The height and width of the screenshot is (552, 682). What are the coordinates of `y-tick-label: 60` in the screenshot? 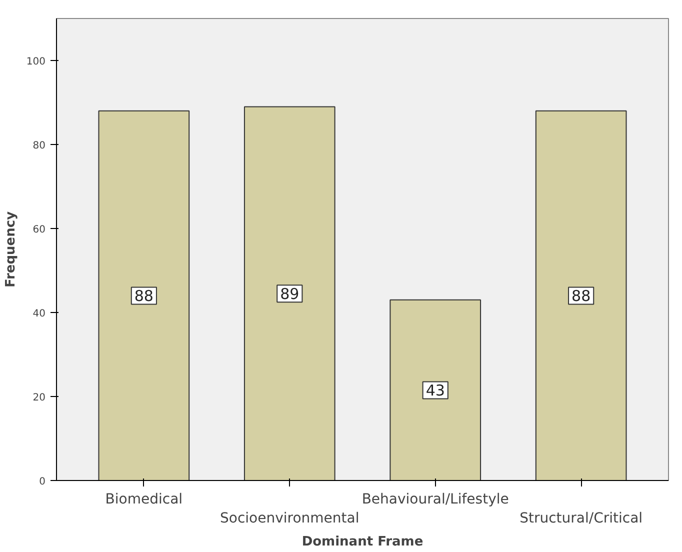 It's located at (39, 230).